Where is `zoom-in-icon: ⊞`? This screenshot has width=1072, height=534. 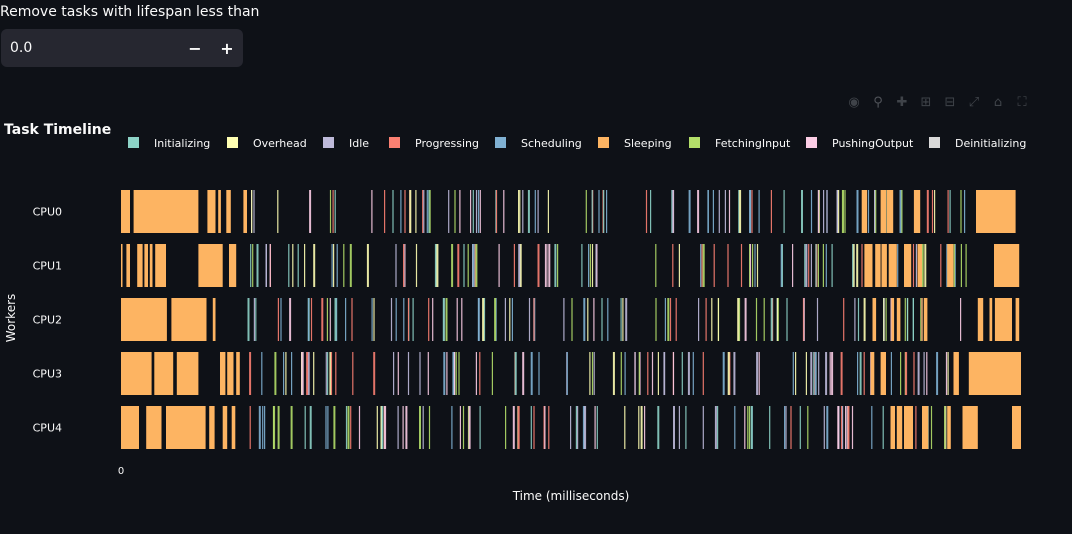 zoom-in-icon: ⊞ is located at coordinates (926, 102).